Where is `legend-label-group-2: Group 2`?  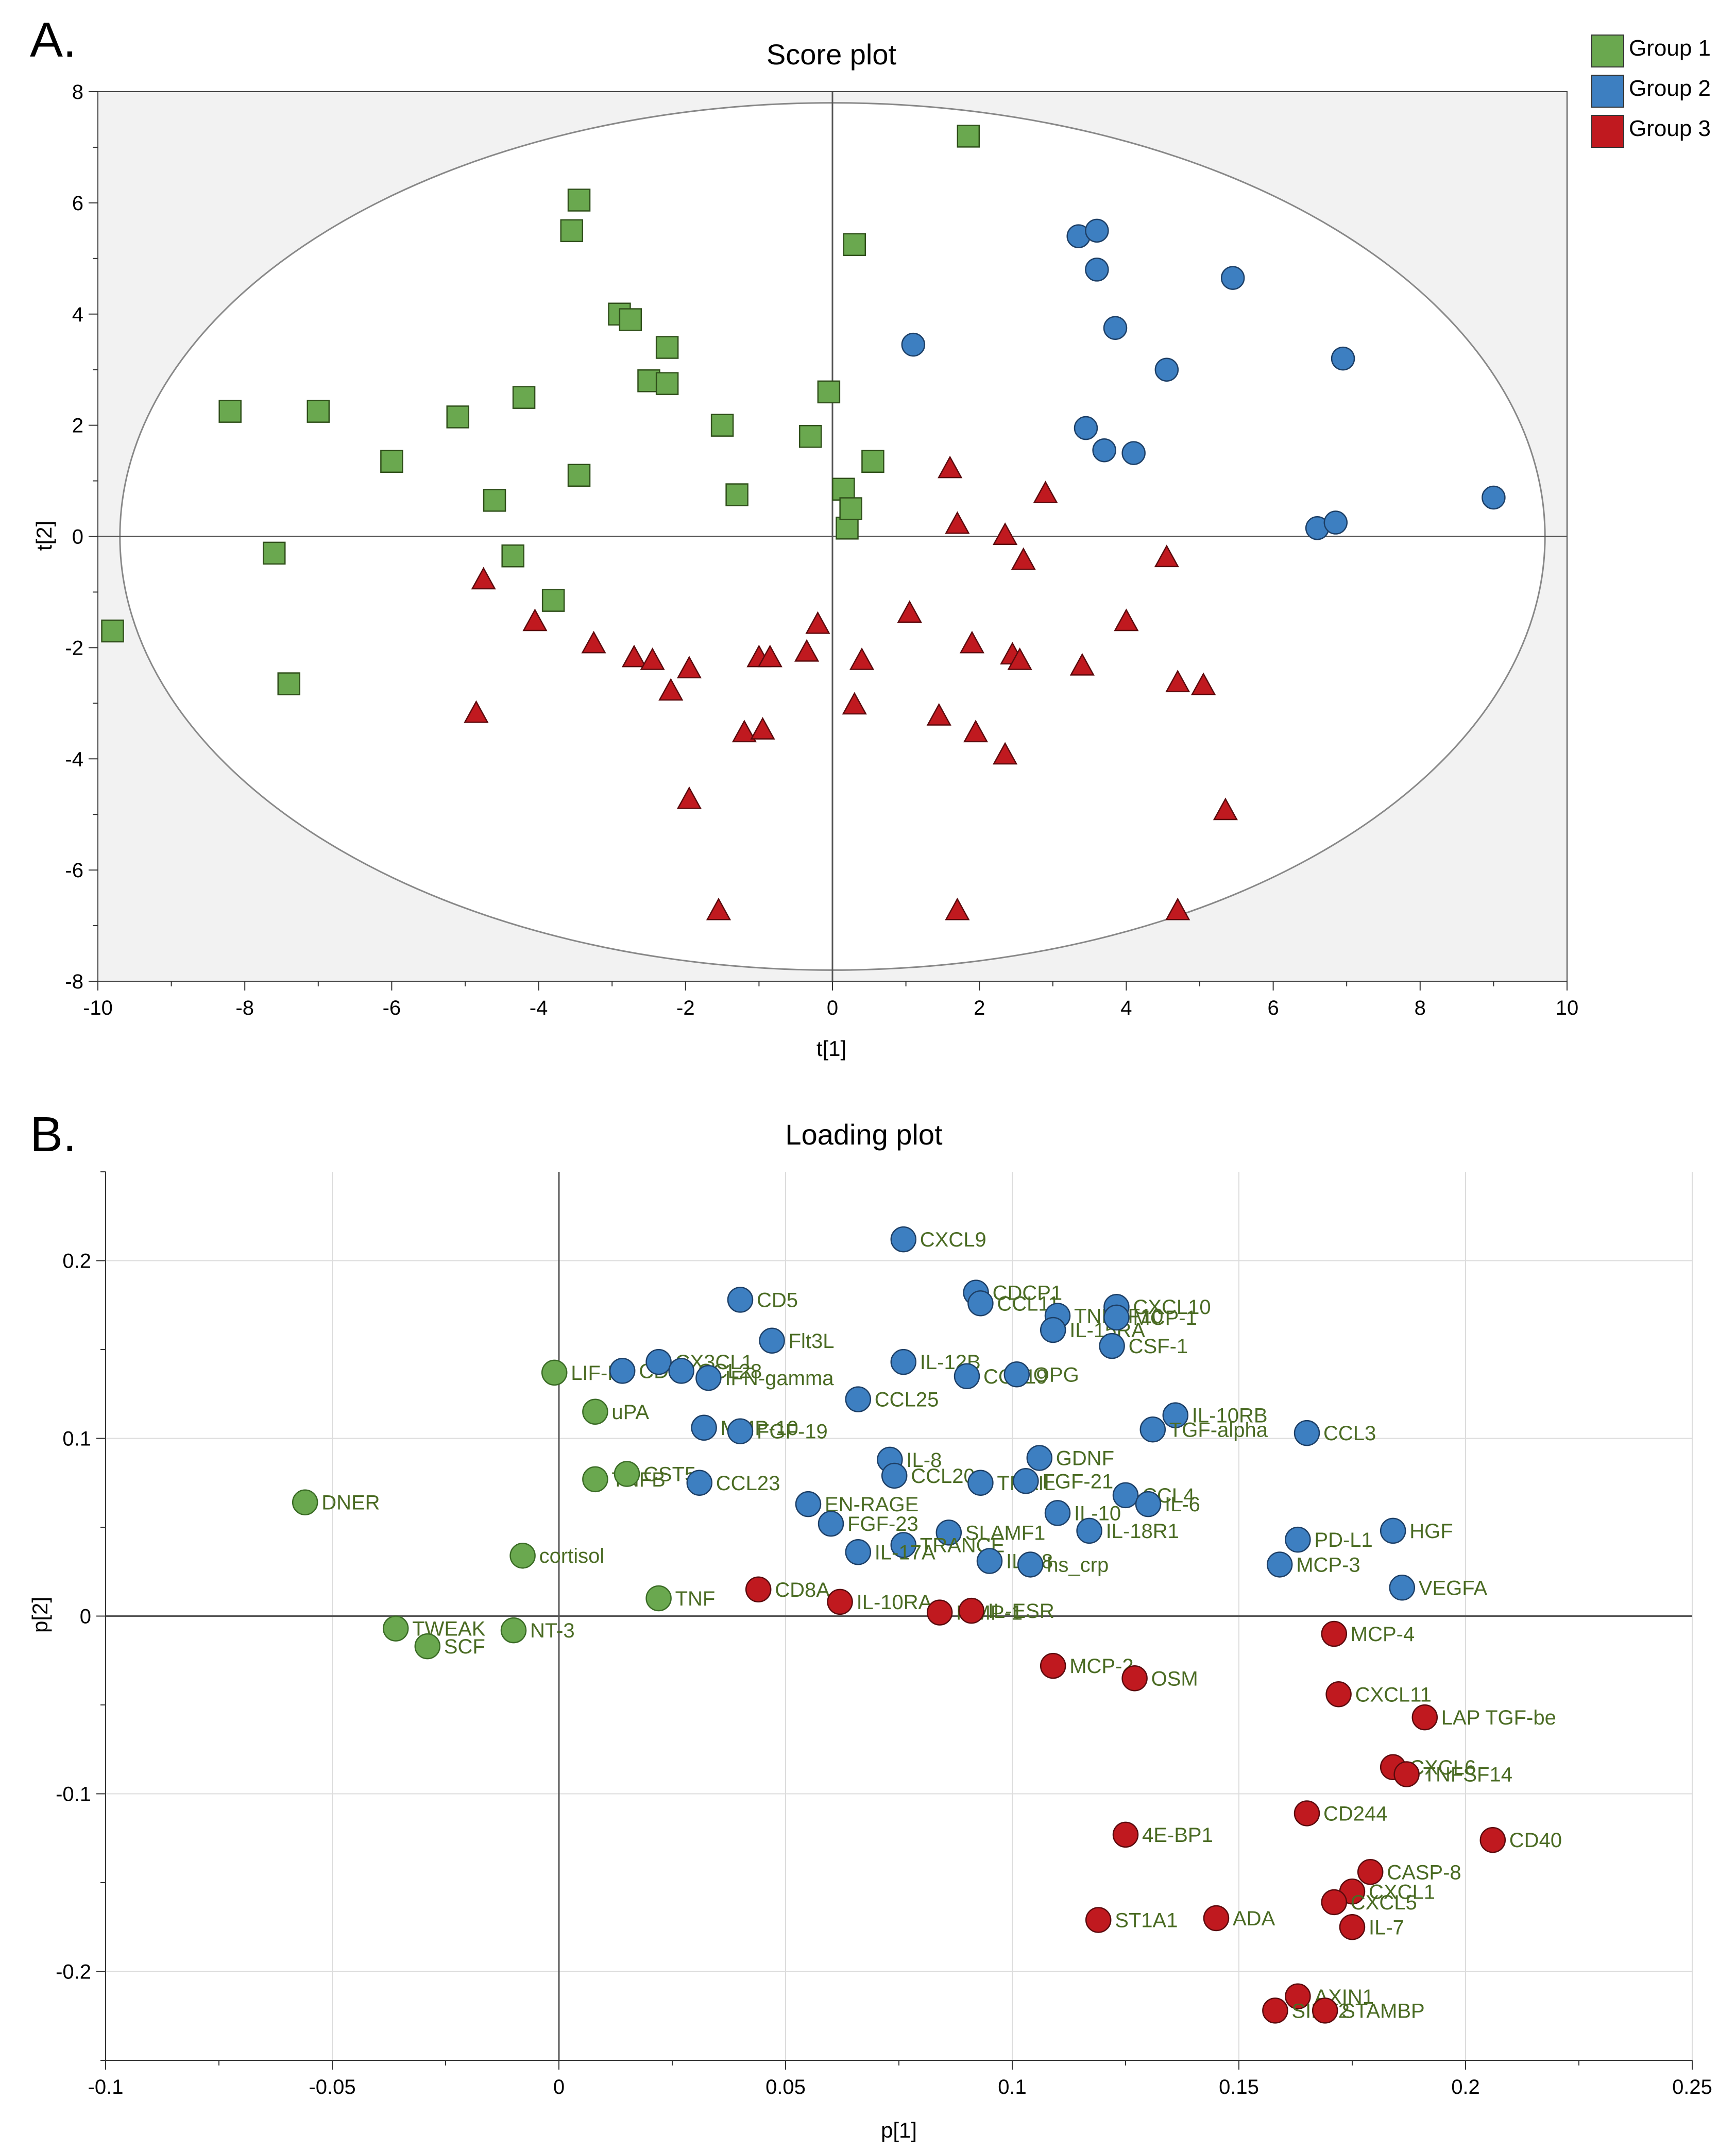
legend-label-group-2: Group 2 is located at coordinates (1670, 88).